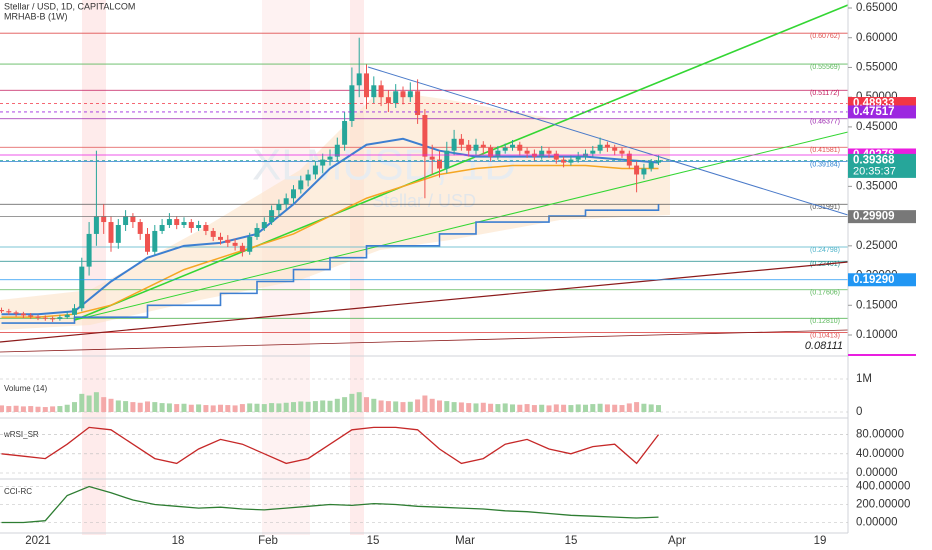 The height and width of the screenshot is (550, 932). What do you see at coordinates (825, 293) in the screenshot?
I see `fib-label: (0.17606)` at bounding box center [825, 293].